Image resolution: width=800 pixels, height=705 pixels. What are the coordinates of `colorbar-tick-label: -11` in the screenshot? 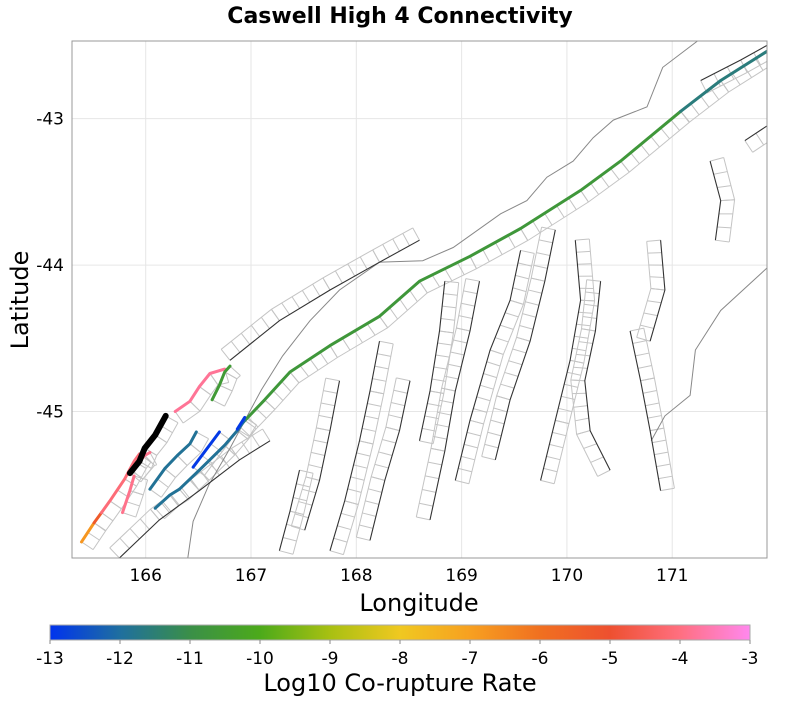 It's located at (190, 659).